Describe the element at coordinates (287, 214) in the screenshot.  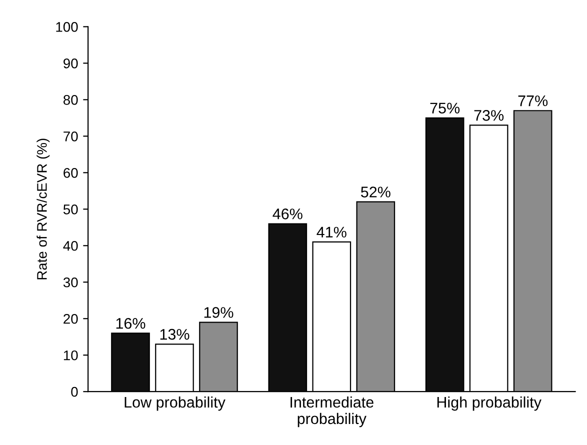
I see `data-label: 46%` at that location.